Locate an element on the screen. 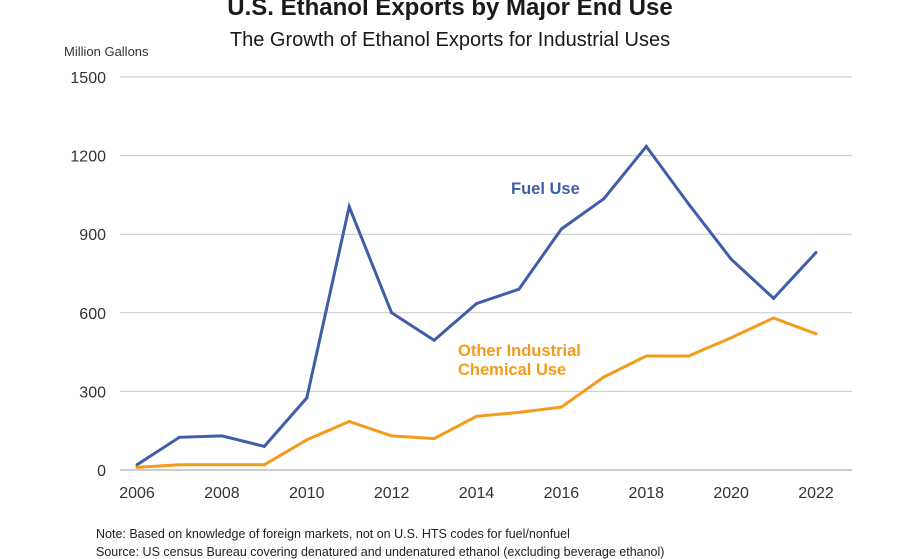  x-tick-label: 2006 is located at coordinates (137, 493).